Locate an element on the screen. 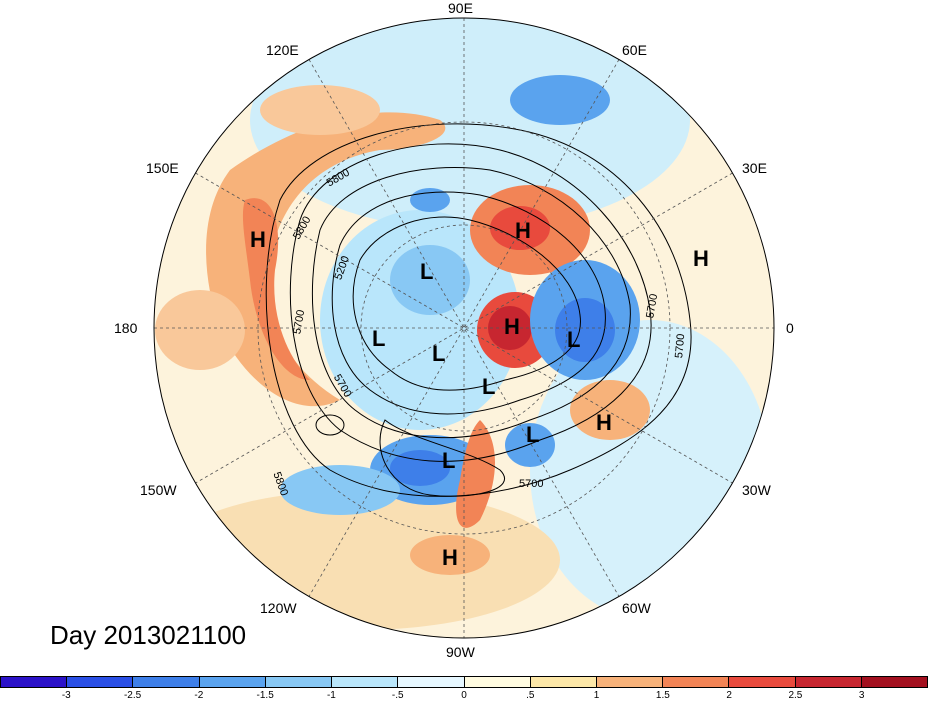 The image size is (928, 702). colorbar-tick-label: 3 is located at coordinates (861, 695).